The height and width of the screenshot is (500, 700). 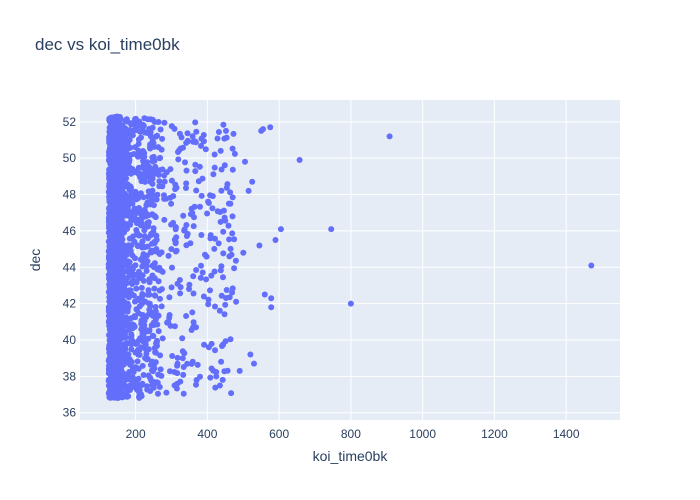 What do you see at coordinates (494, 434) in the screenshot?
I see `x-tick-label: 1200` at bounding box center [494, 434].